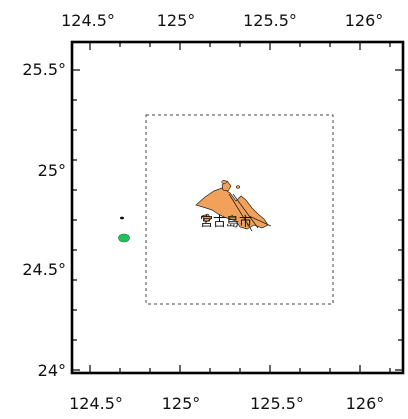 The image size is (408, 419). What do you see at coordinates (270, 20) in the screenshot?
I see `x-tick-label-top-125.5: 125.5°` at bounding box center [270, 20].